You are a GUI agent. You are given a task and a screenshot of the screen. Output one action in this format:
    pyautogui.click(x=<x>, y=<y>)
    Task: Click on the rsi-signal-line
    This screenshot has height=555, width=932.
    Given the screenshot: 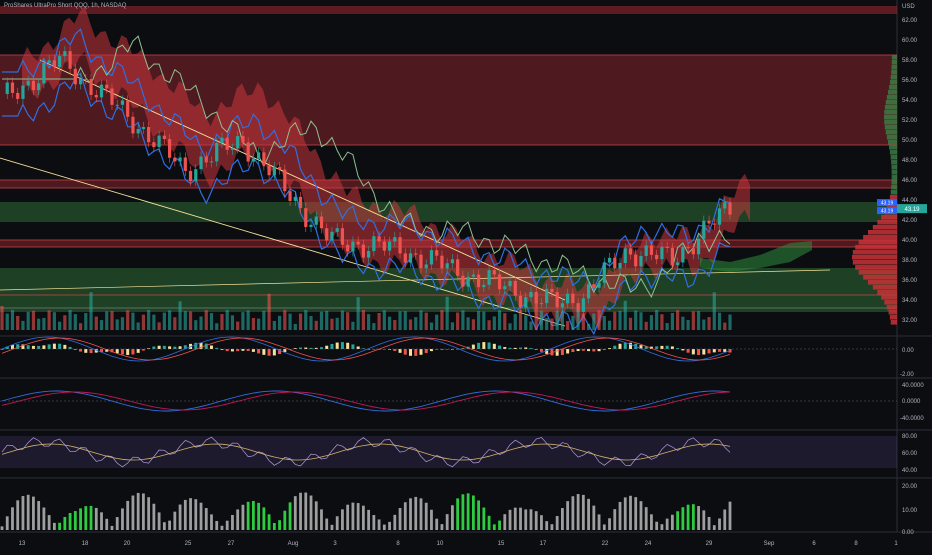 What is the action you would take?
    pyautogui.click(x=366, y=452)
    